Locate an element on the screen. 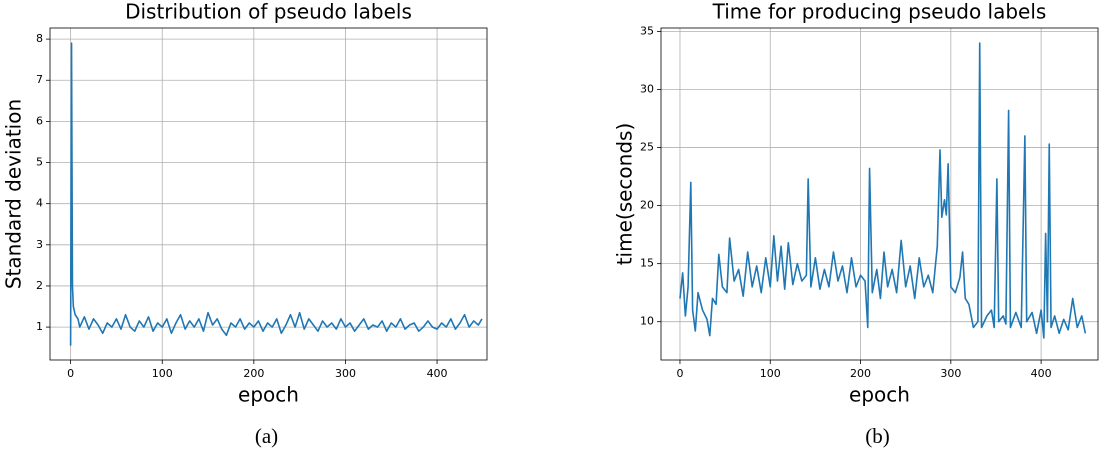  y-tick-label: 2 is located at coordinates (39, 285).